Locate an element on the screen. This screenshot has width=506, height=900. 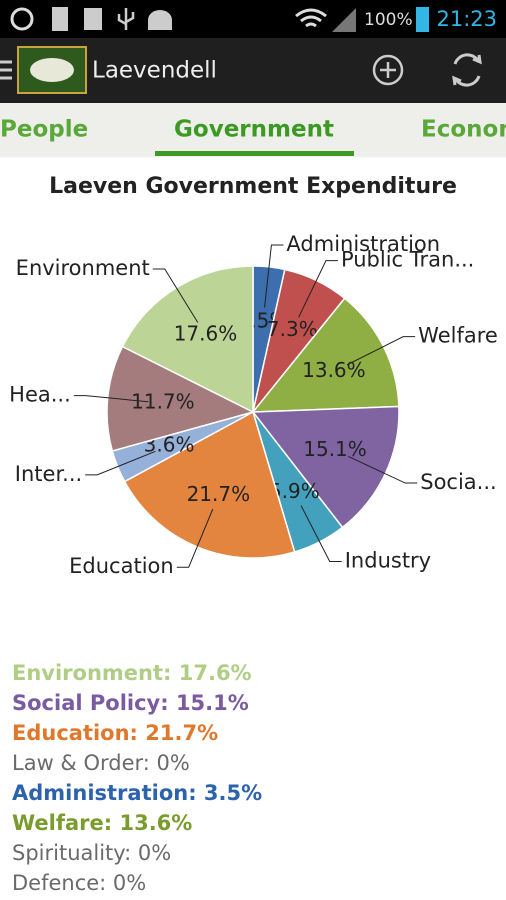
tab-bar is located at coordinates (253, 130).